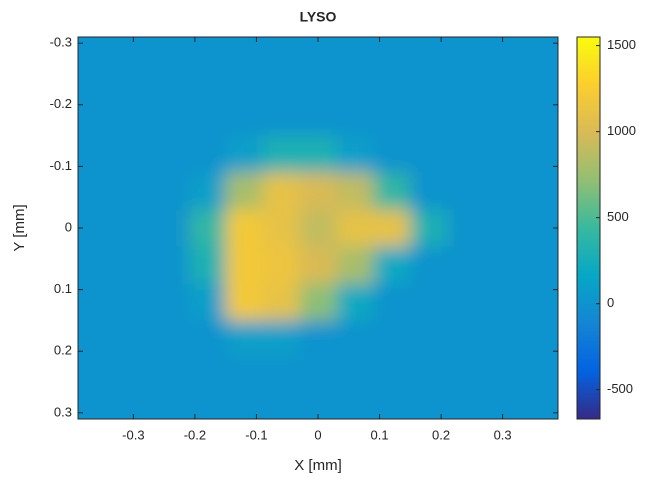 This screenshot has height=480, width=654. I want to click on y-axis-label: Y [mm], so click(19, 227).